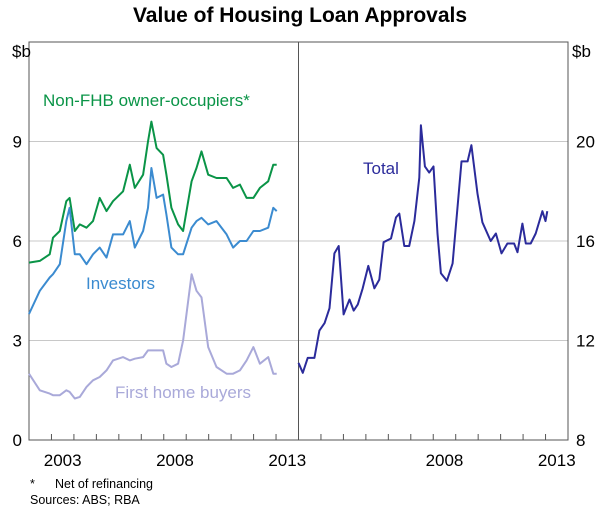 The height and width of the screenshot is (511, 600). Describe the element at coordinates (146, 100) in the screenshot. I see `label-non-fhb: Non-FHB owner-occupiers*` at that location.